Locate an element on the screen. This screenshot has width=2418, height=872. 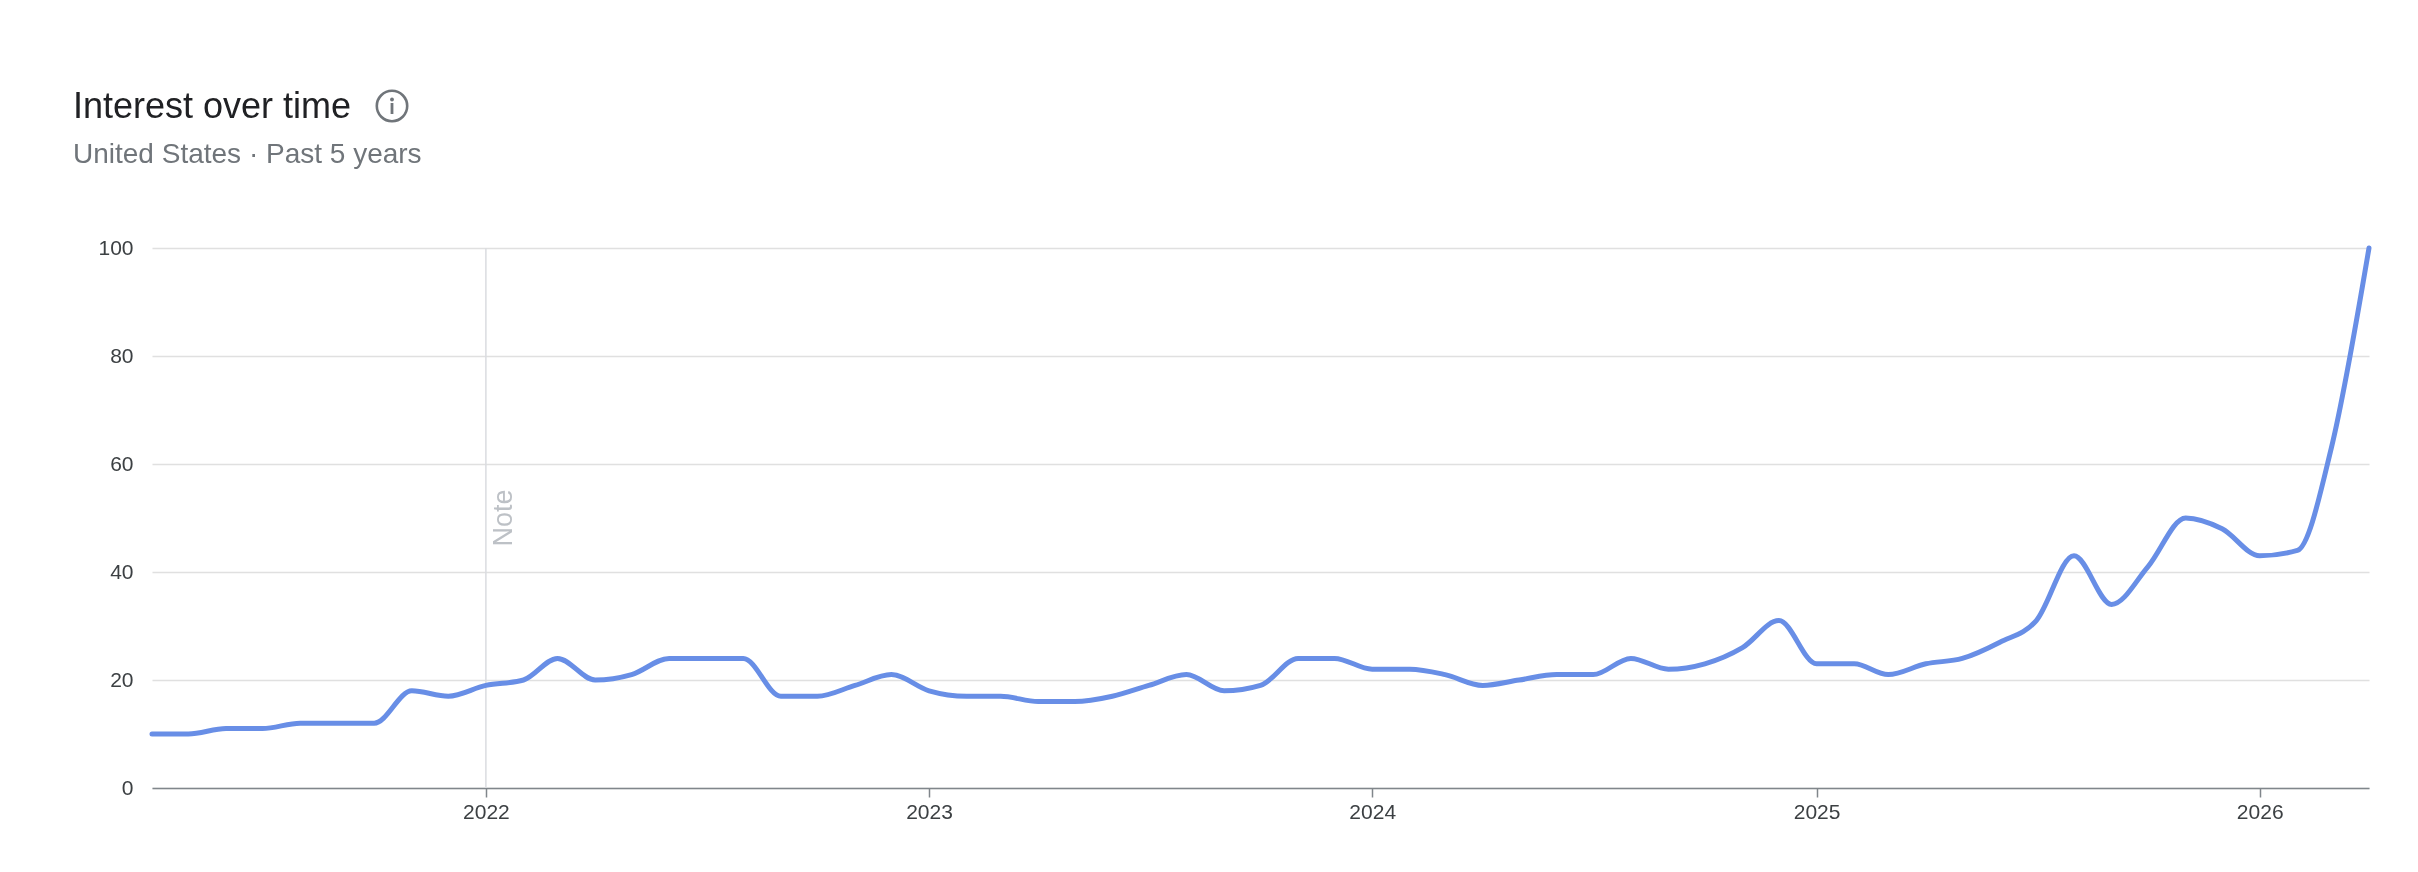
y-tick-label: 40 is located at coordinates (122, 571).